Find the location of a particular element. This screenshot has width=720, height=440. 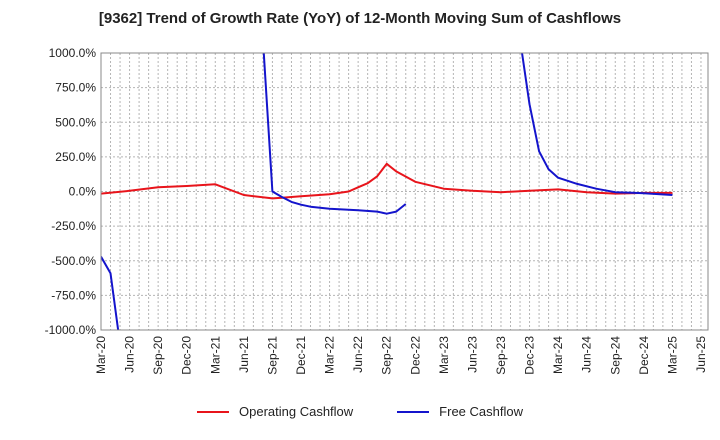

x-tick-label: Dec-24 is located at coordinates (644, 355).